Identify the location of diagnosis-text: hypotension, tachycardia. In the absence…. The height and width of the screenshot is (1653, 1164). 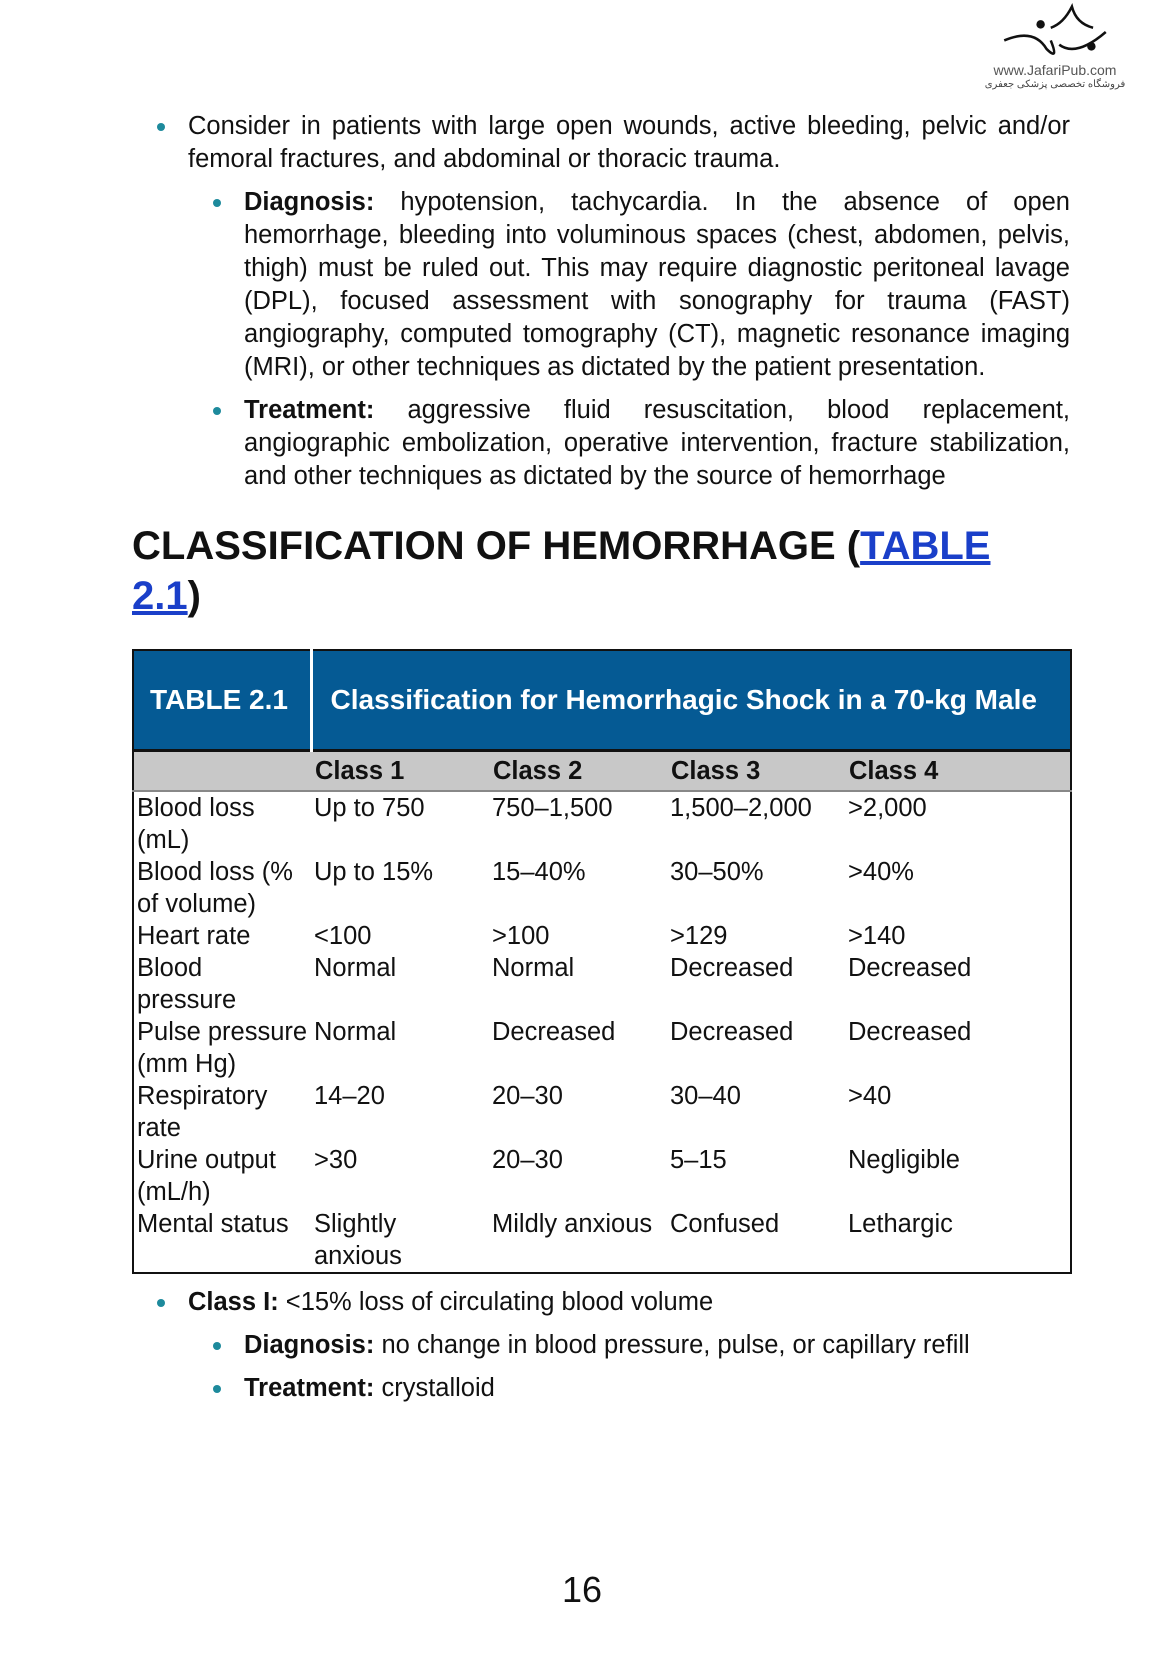
(657, 284).